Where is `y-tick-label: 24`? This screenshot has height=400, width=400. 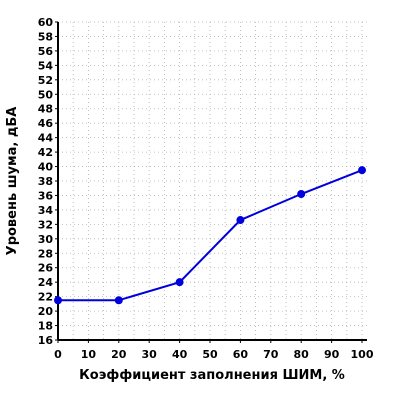 y-tick-label: 24 is located at coordinates (46, 282).